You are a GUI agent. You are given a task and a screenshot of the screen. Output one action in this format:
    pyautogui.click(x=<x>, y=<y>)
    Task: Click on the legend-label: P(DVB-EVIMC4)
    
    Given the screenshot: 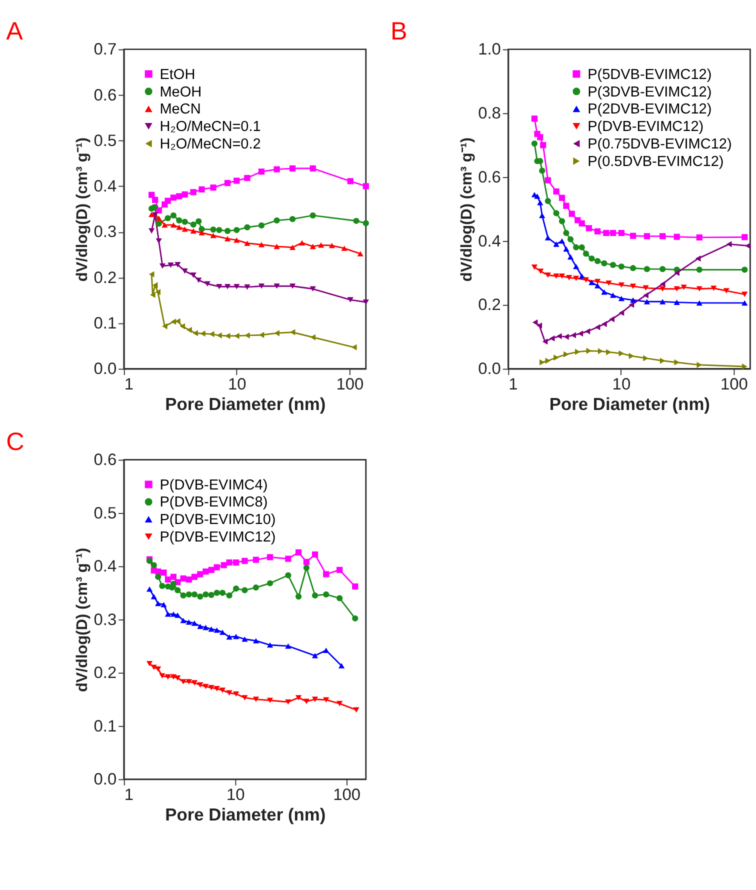 What is the action you would take?
    pyautogui.click(x=214, y=485)
    